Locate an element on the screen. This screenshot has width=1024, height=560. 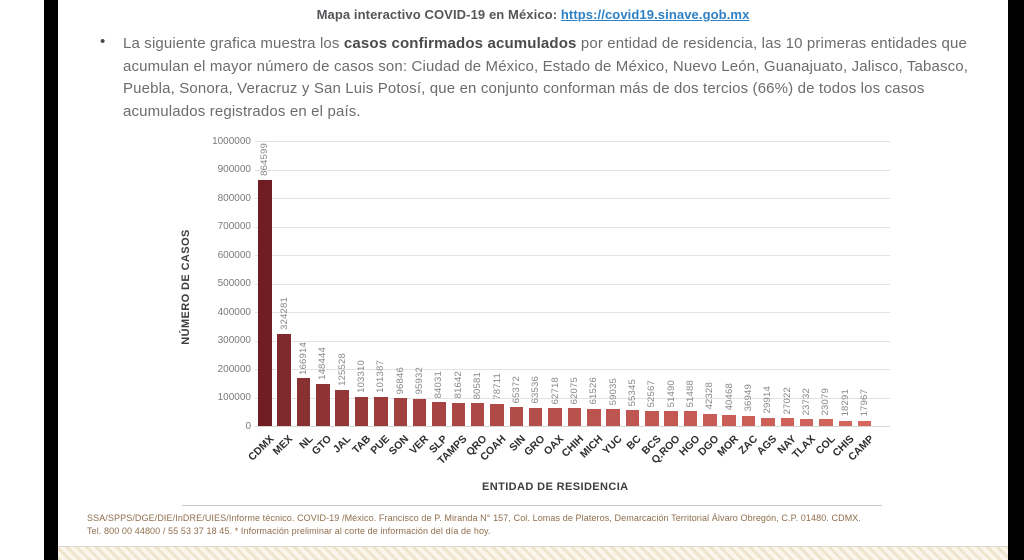
bar-value-label: 96846 is located at coordinates (400, 380).